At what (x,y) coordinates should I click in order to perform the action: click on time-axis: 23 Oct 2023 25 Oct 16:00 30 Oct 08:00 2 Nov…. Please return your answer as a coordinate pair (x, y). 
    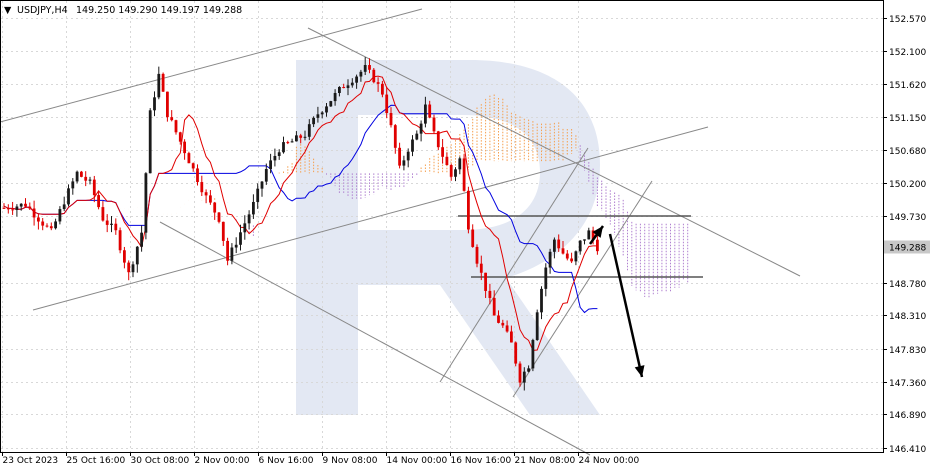
    Looking at the image, I should click on (321, 459).